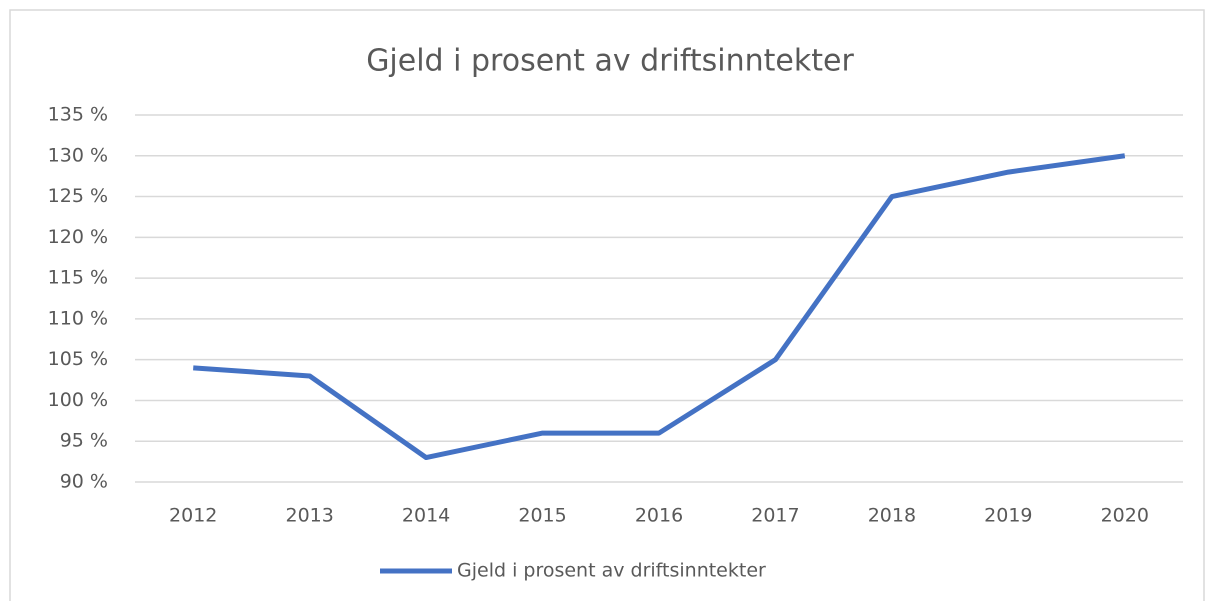 Image resolution: width=1214 pixels, height=601 pixels. I want to click on x-tick-label: 2017, so click(775, 516).